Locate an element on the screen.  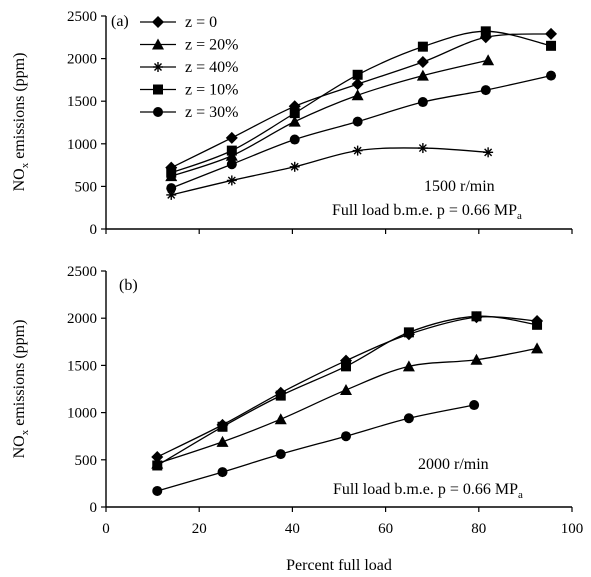
panel-a-legend: z = 0 z = 20% z = 40% z = 10% z = 30% is located at coordinates (189, 67).